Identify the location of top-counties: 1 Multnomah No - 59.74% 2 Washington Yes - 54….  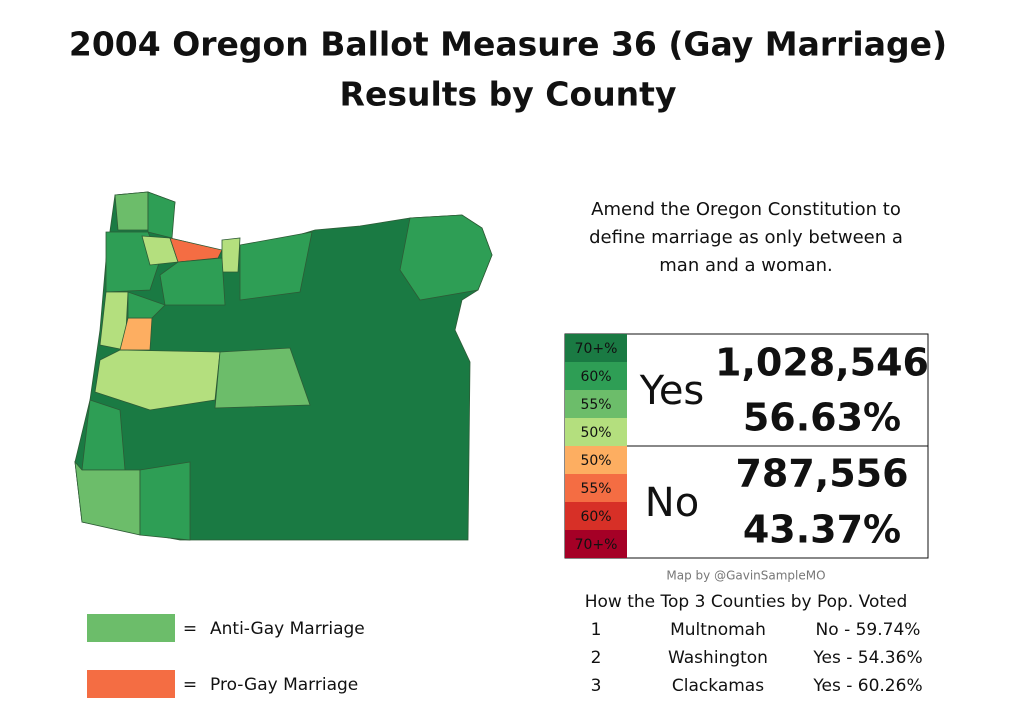
(757, 658).